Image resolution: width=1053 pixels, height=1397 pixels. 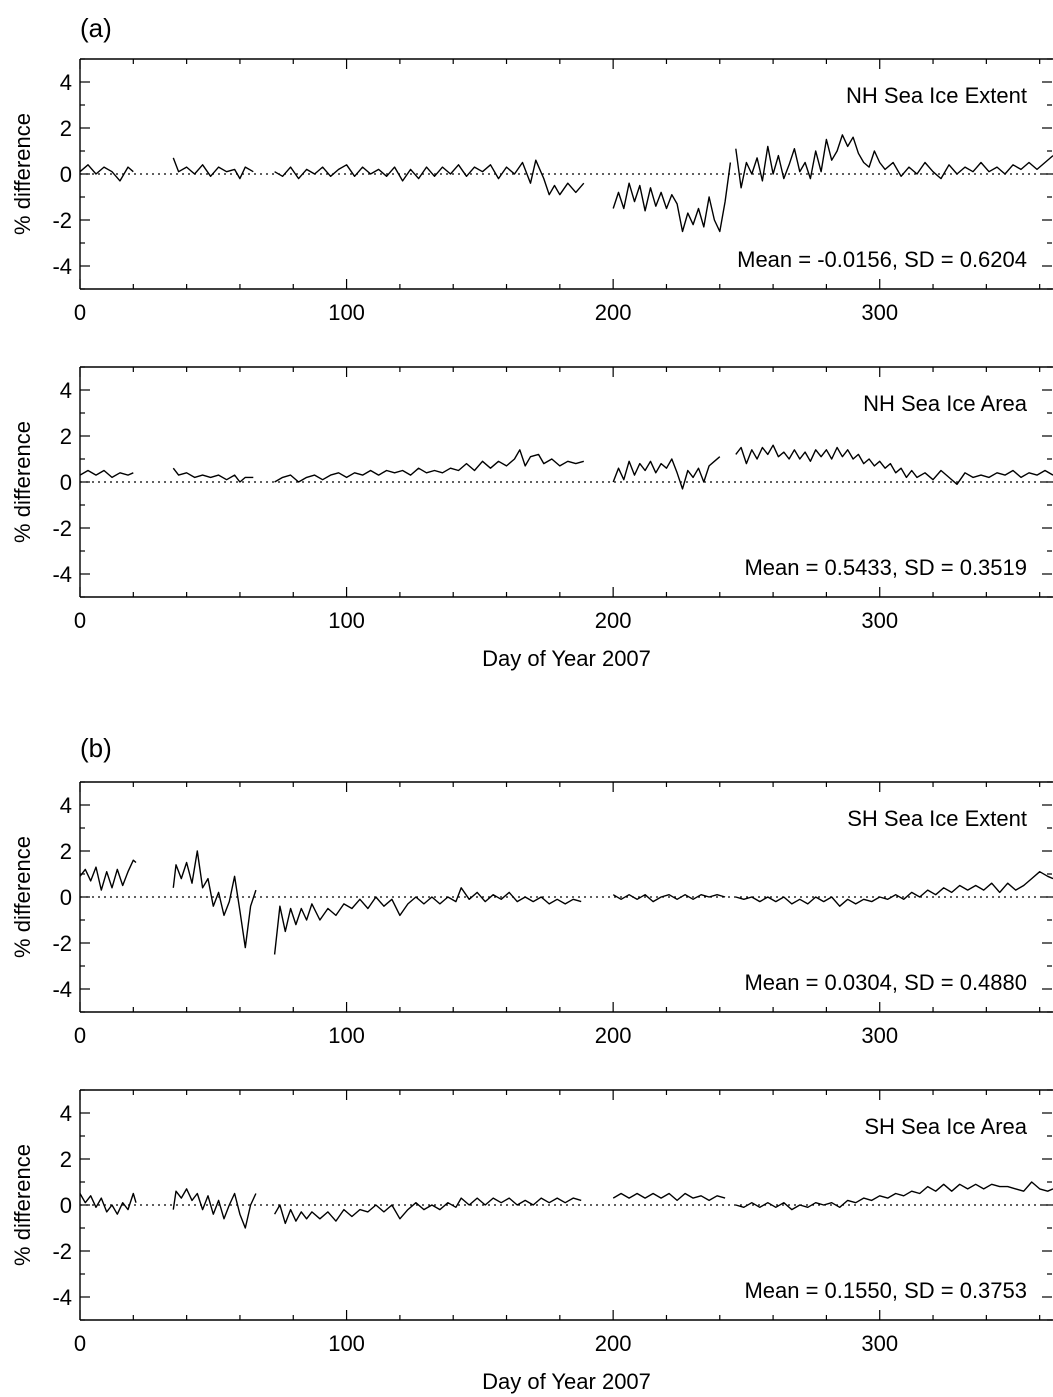 What do you see at coordinates (885, 567) in the screenshot?
I see `stats-label: Mean = 0.5433, SD = 0.3519` at bounding box center [885, 567].